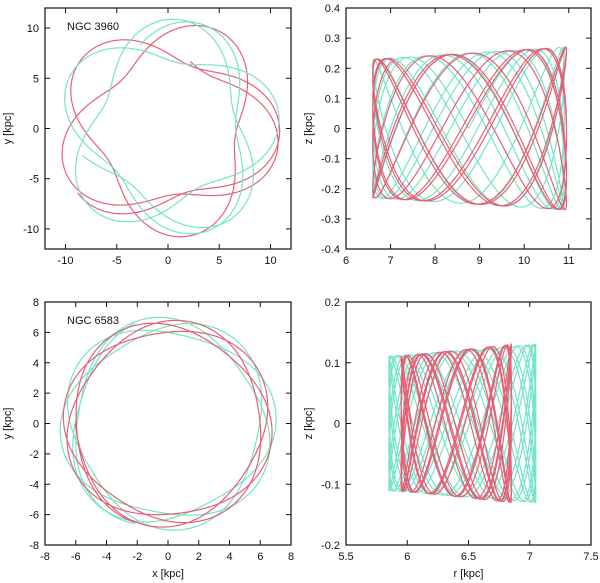  Describe the element at coordinates (345, 557) in the screenshot. I see `x-tick-label: 5.5` at that location.